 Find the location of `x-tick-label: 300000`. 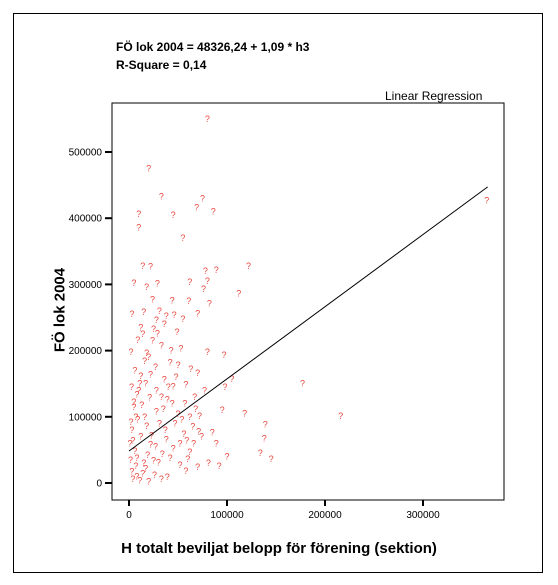

x-tick-label: 300000 is located at coordinates (423, 515).